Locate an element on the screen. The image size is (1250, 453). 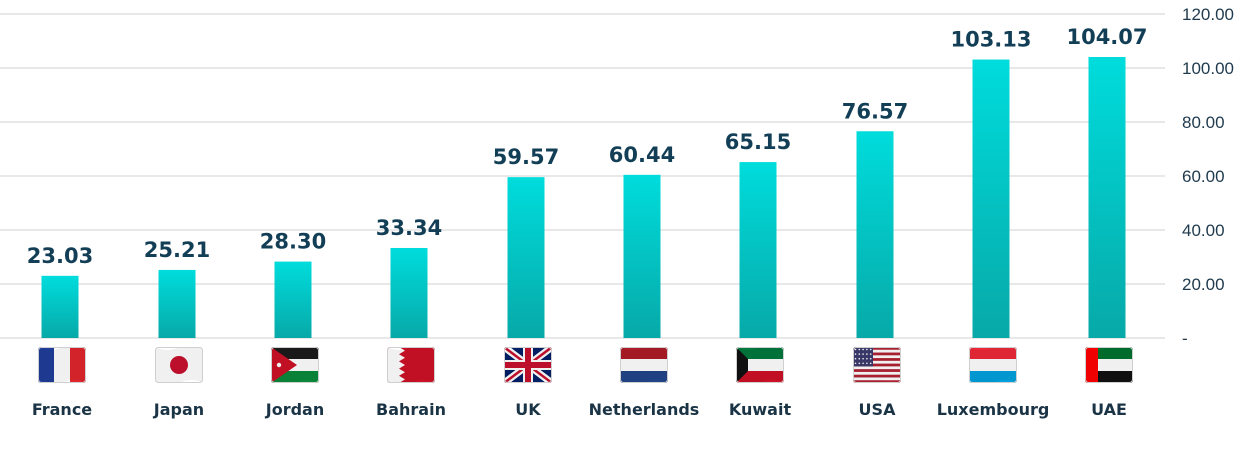
category-label: Jordan is located at coordinates (294, 409).